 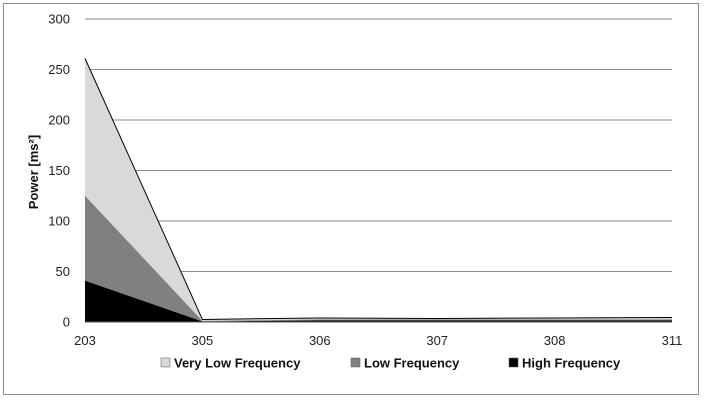 I want to click on x-tick-label: 308, so click(x=555, y=340).